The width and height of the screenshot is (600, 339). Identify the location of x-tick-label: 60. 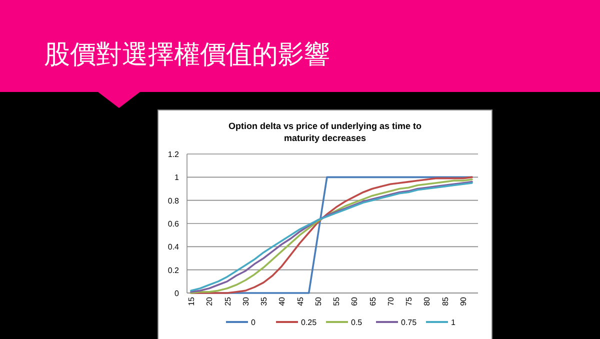
(355, 301).